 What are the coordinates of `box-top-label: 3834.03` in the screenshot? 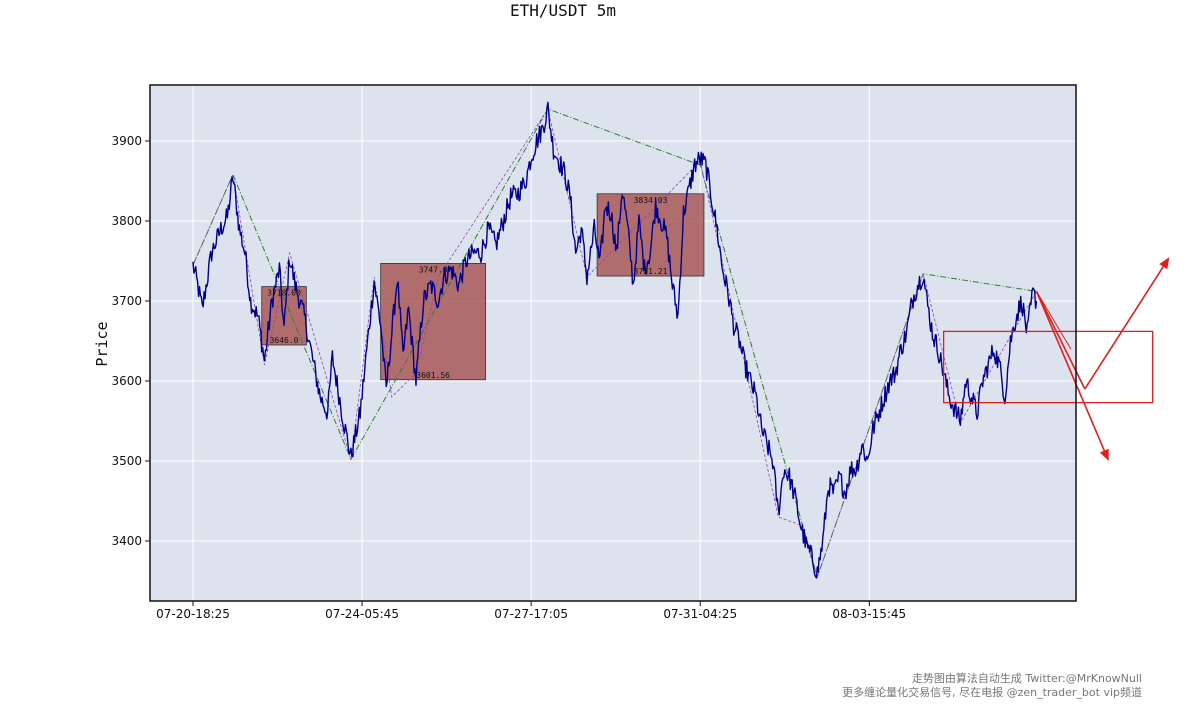 It's located at (651, 200).